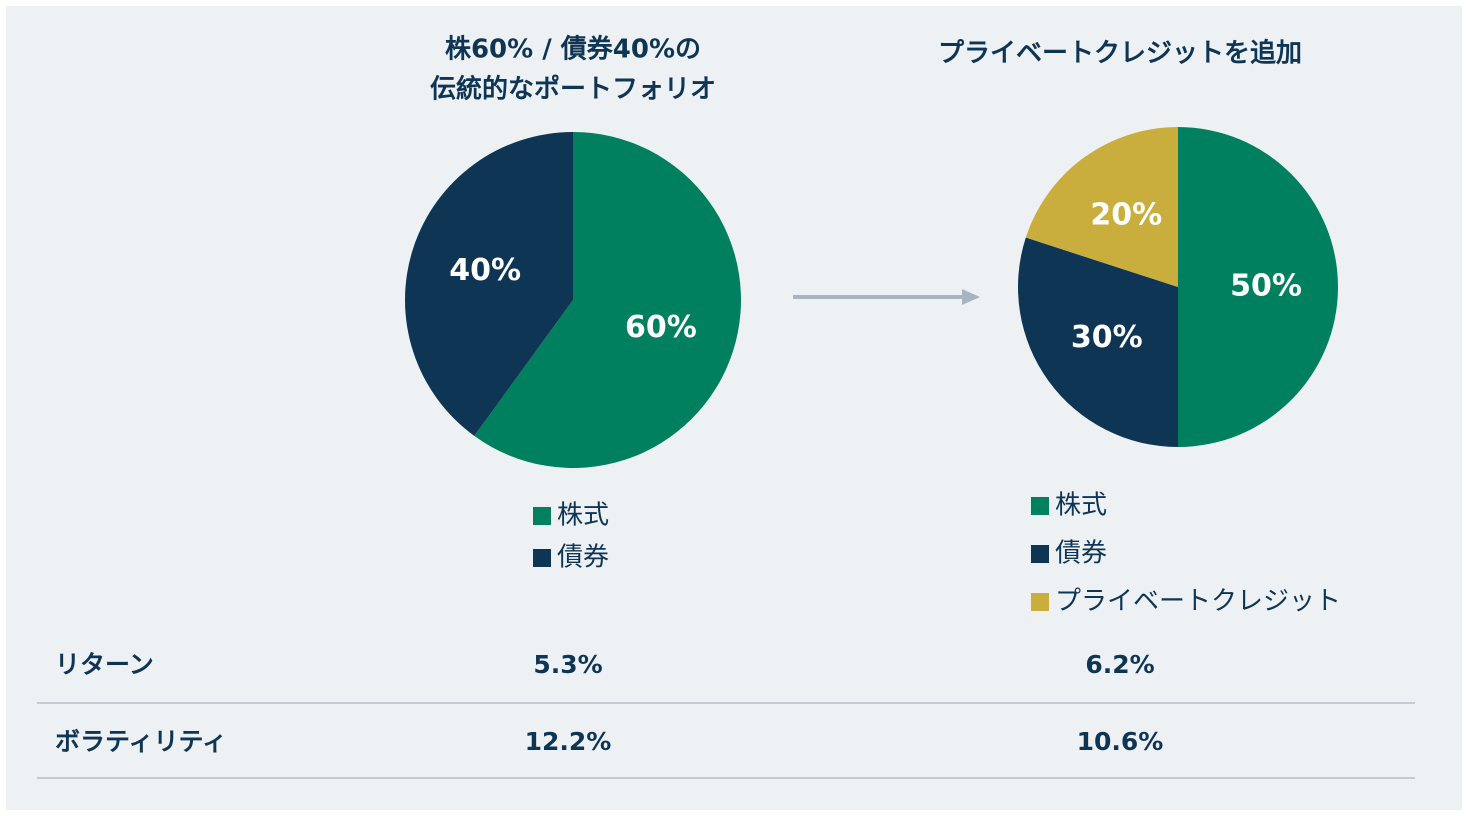 This screenshot has height=816, width=1468. Describe the element at coordinates (661, 327) in the screenshot. I see `slice-label: 60%` at that location.